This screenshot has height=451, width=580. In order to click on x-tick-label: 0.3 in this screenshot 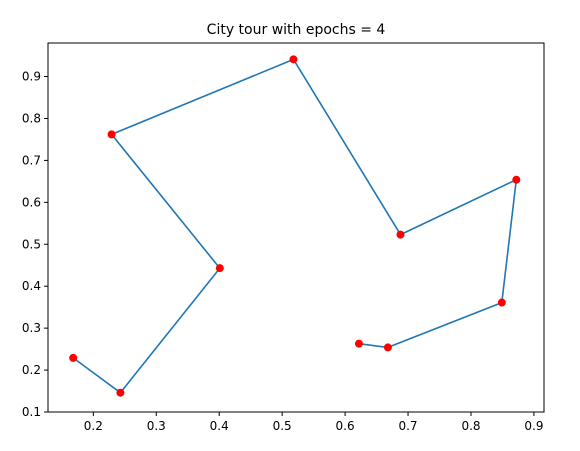, I will do `click(156, 426)`.